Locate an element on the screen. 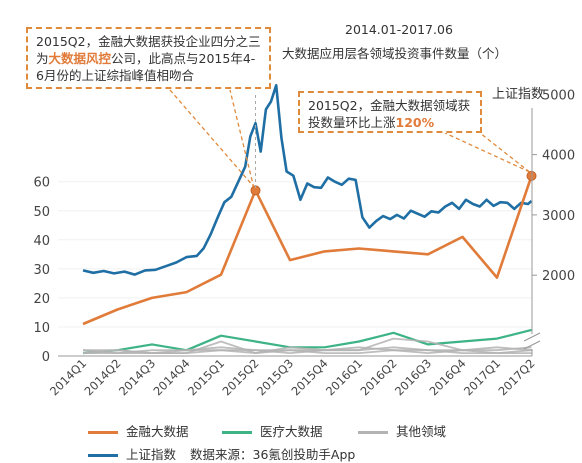 The height and width of the screenshot is (463, 582). callout1-pointer is located at coordinates (212, 138).